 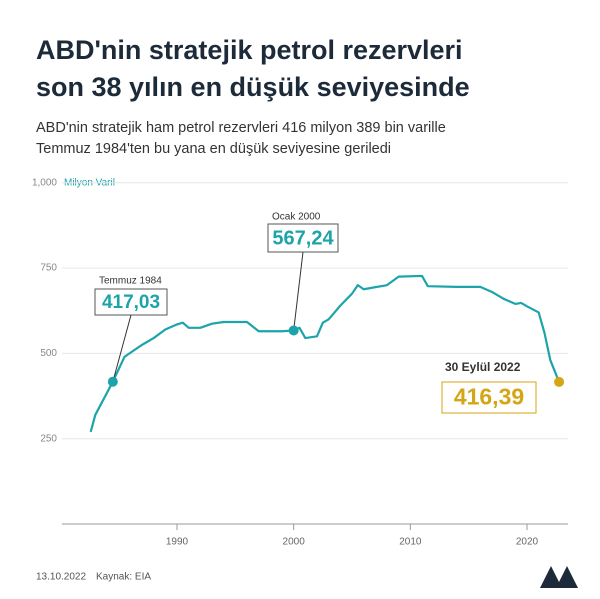 I want to click on logo-shape, so click(x=559, y=577).